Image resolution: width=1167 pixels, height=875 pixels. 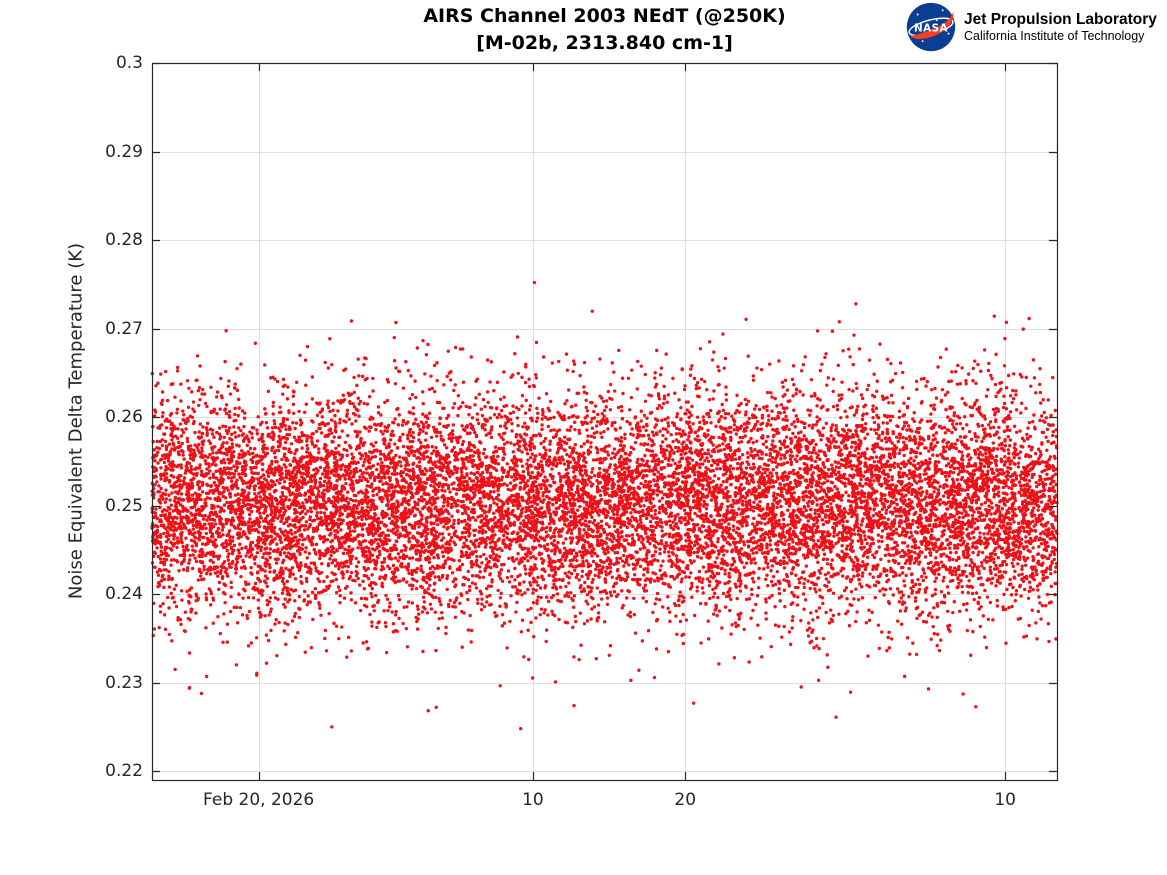 What do you see at coordinates (124, 771) in the screenshot?
I see `y-tick-label-8: 0.22` at bounding box center [124, 771].